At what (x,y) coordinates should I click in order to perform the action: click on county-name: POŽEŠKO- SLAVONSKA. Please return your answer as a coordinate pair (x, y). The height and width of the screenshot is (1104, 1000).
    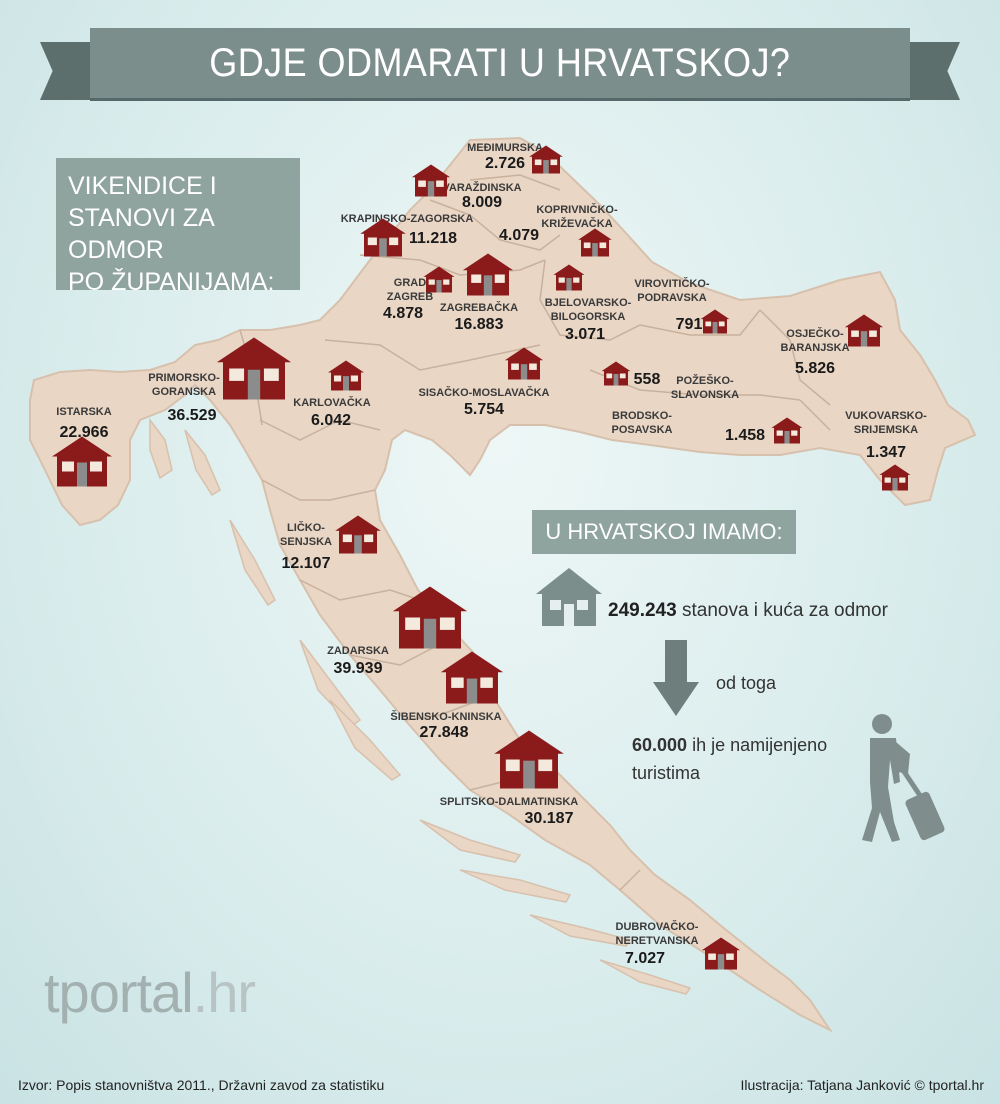
    Looking at the image, I should click on (705, 388).